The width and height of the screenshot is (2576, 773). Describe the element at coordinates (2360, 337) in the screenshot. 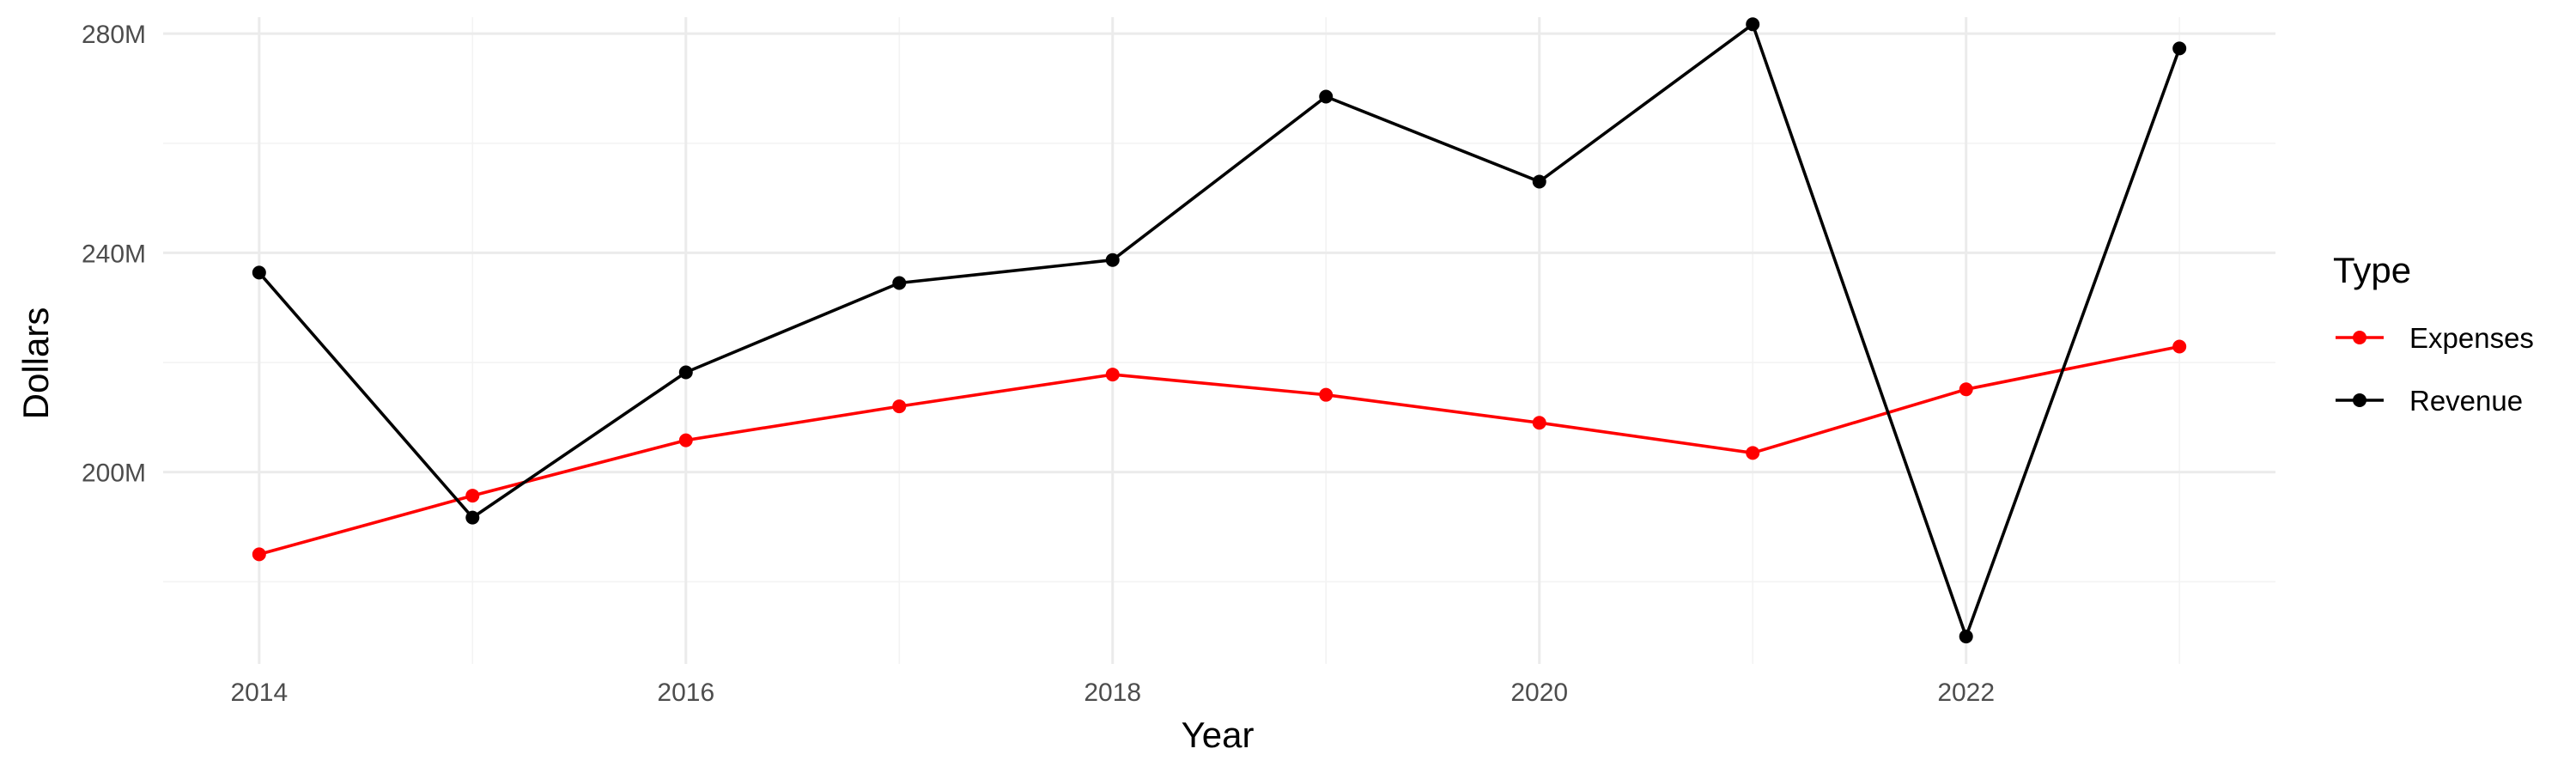

I see `legend-key-expenses-point` at that location.